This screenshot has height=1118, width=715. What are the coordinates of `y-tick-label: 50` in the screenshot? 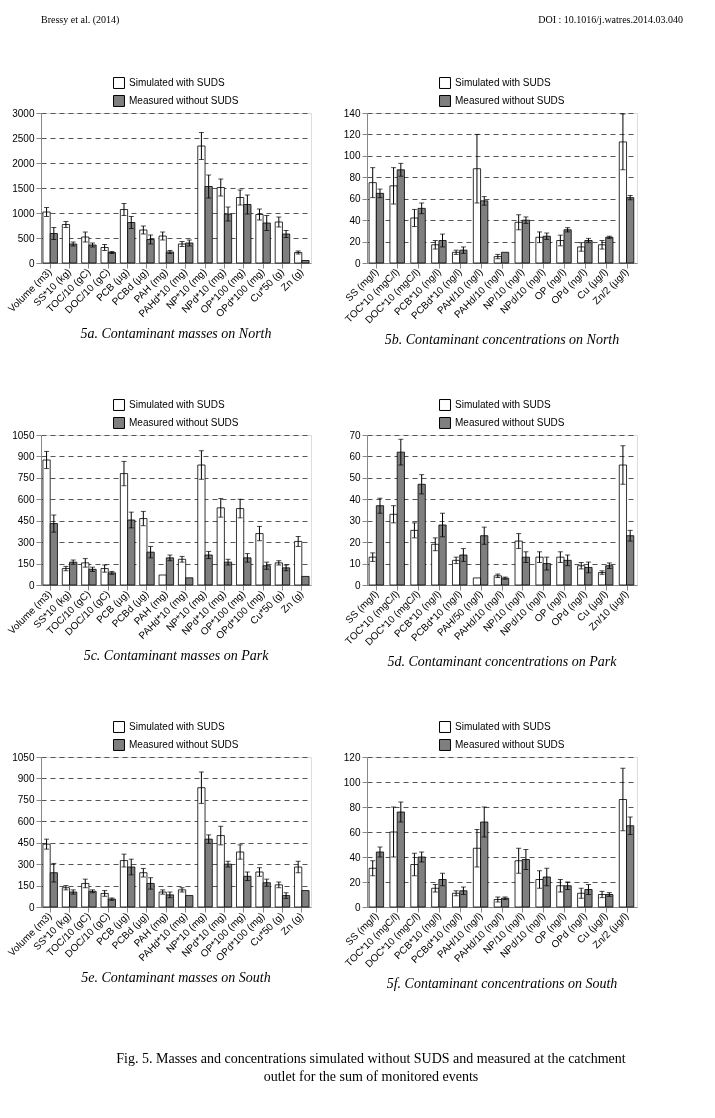 It's located at (355, 478).